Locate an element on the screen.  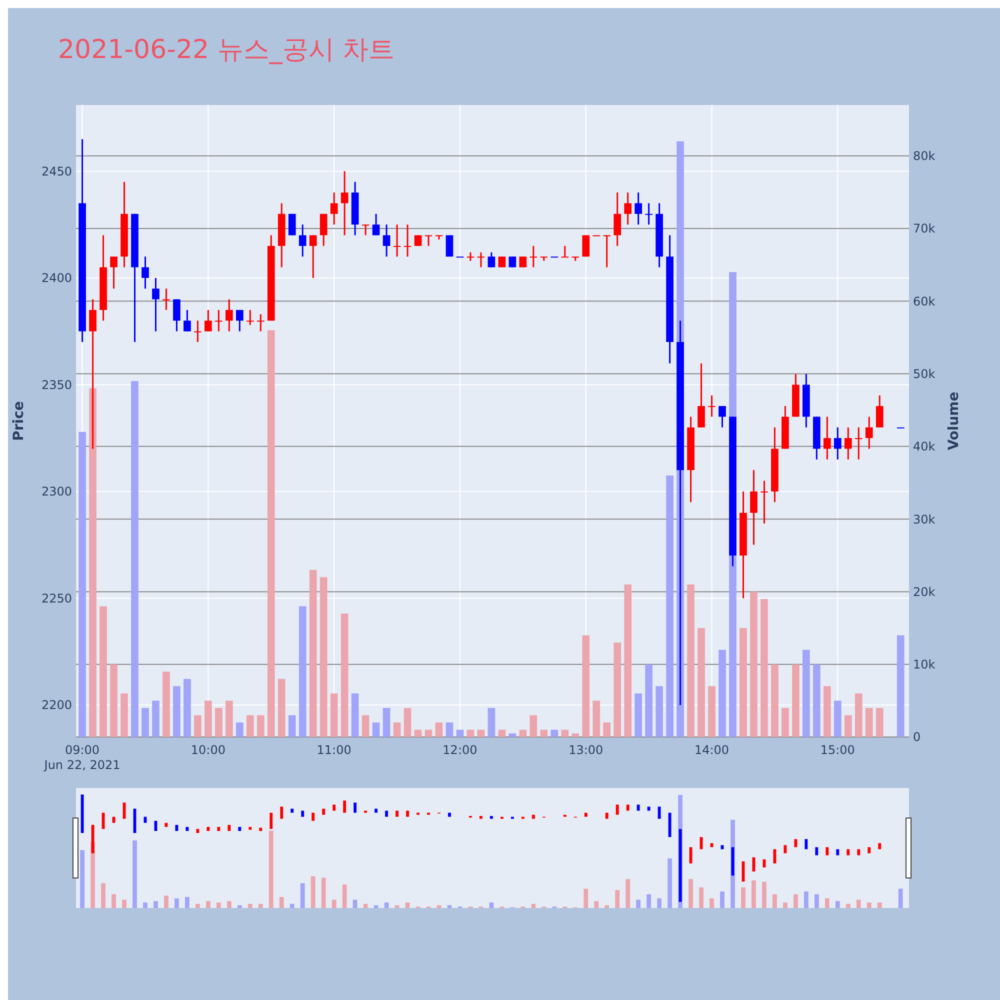
y2-tick-label: 50k is located at coordinates (924, 373).